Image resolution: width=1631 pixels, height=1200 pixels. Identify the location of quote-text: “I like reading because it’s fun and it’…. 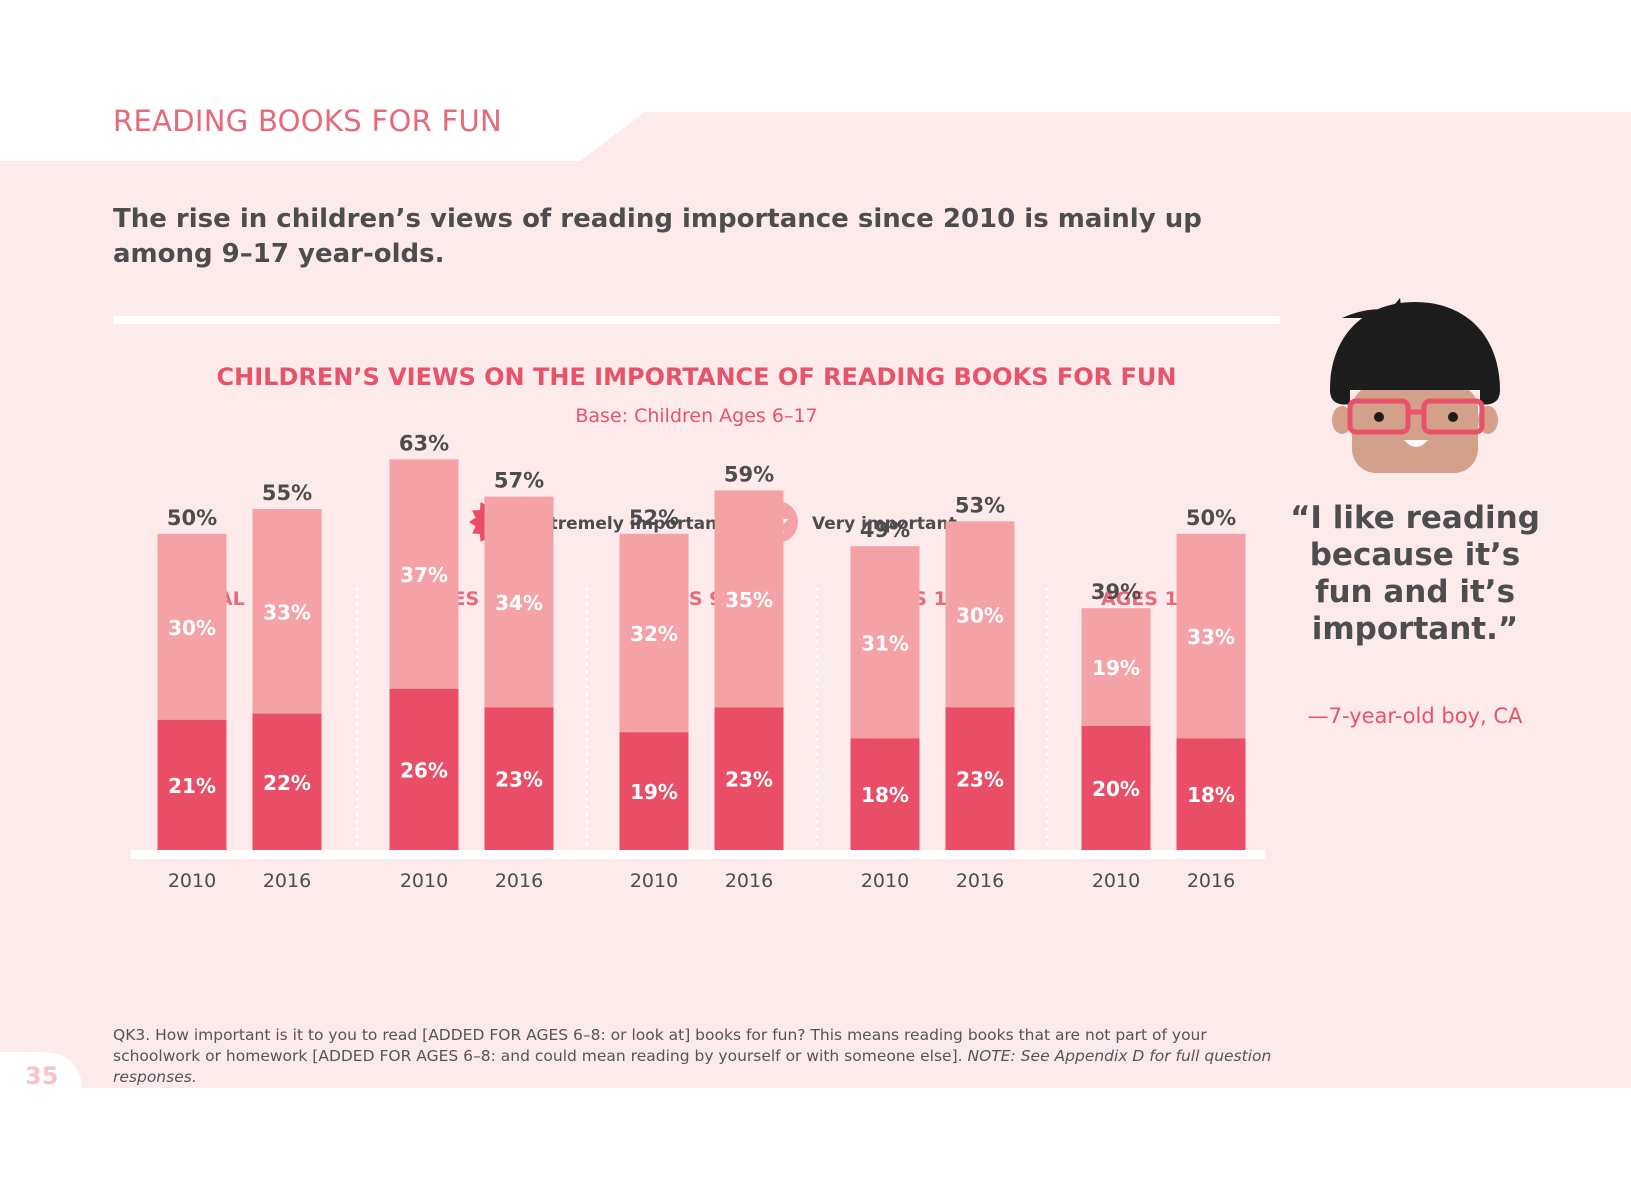
(1415, 573).